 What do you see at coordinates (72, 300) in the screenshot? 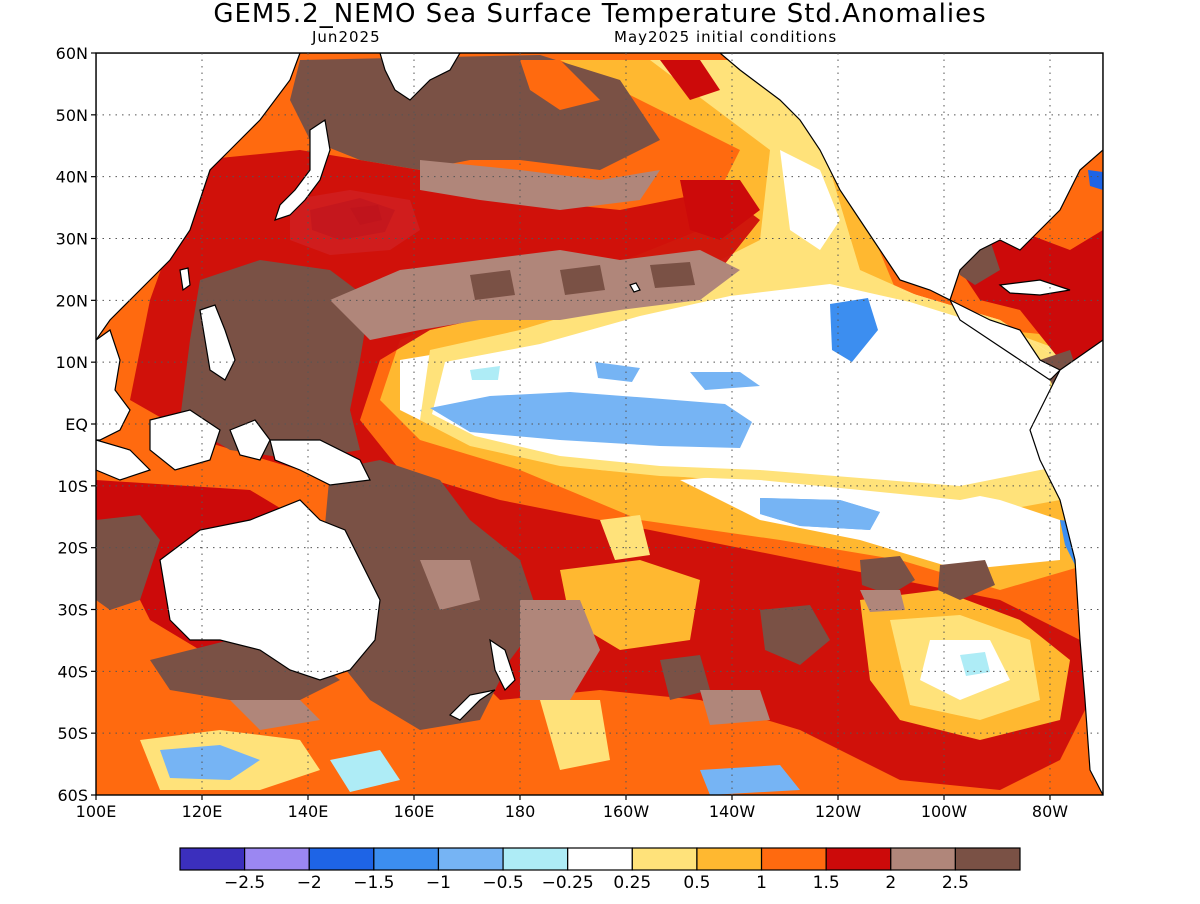
I see `lat-tick-label: 20N` at bounding box center [72, 300].